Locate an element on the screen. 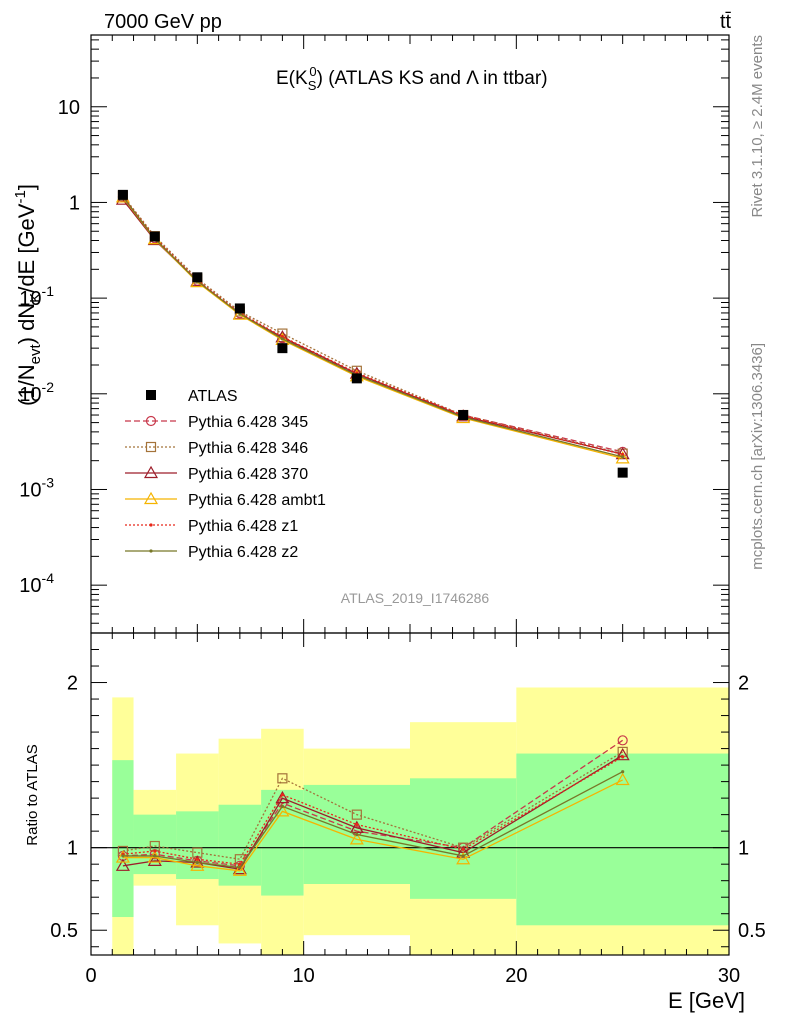 The width and height of the screenshot is (786, 1024). ratio-line-p346 is located at coordinates (373, 805).